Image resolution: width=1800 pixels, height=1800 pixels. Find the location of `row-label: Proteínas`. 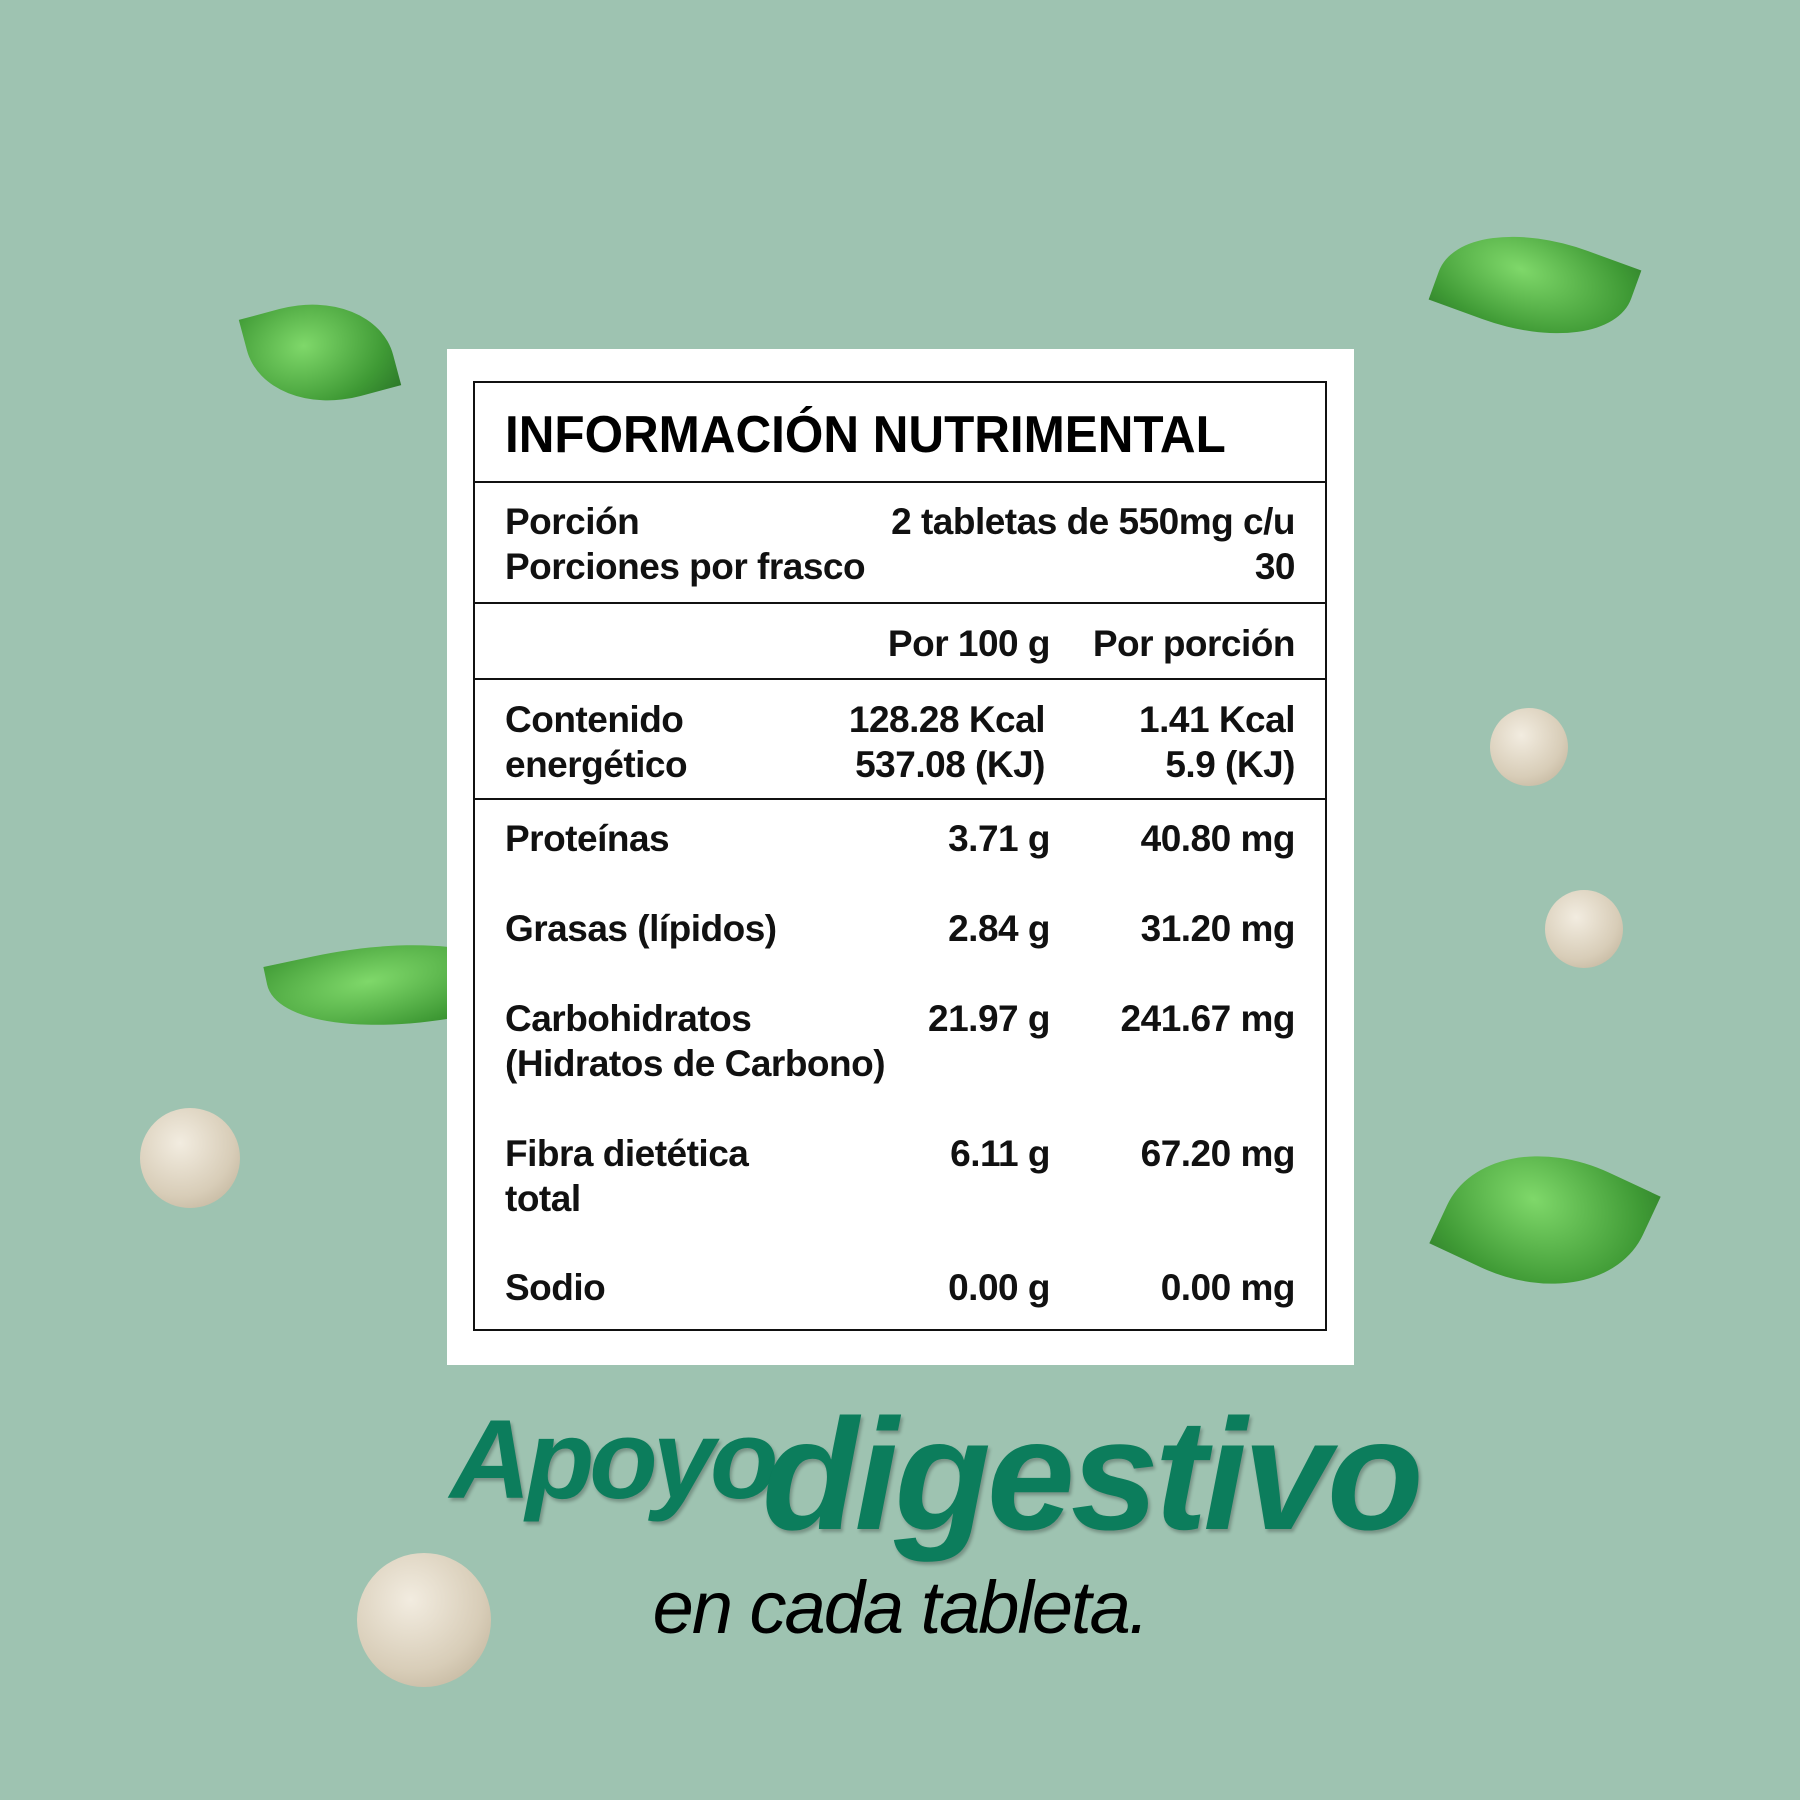

row-label: Proteínas is located at coordinates (587, 838).